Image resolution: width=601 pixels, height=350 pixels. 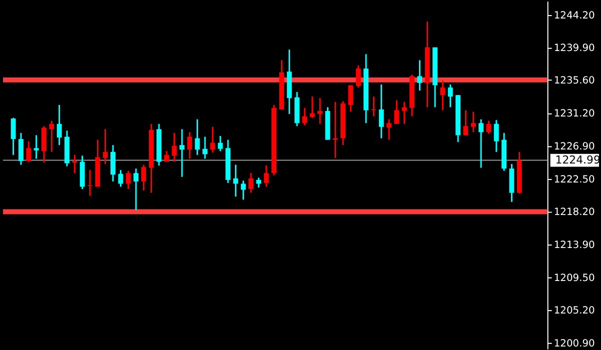 I want to click on y-tick-label: 1226.90, so click(x=574, y=146).